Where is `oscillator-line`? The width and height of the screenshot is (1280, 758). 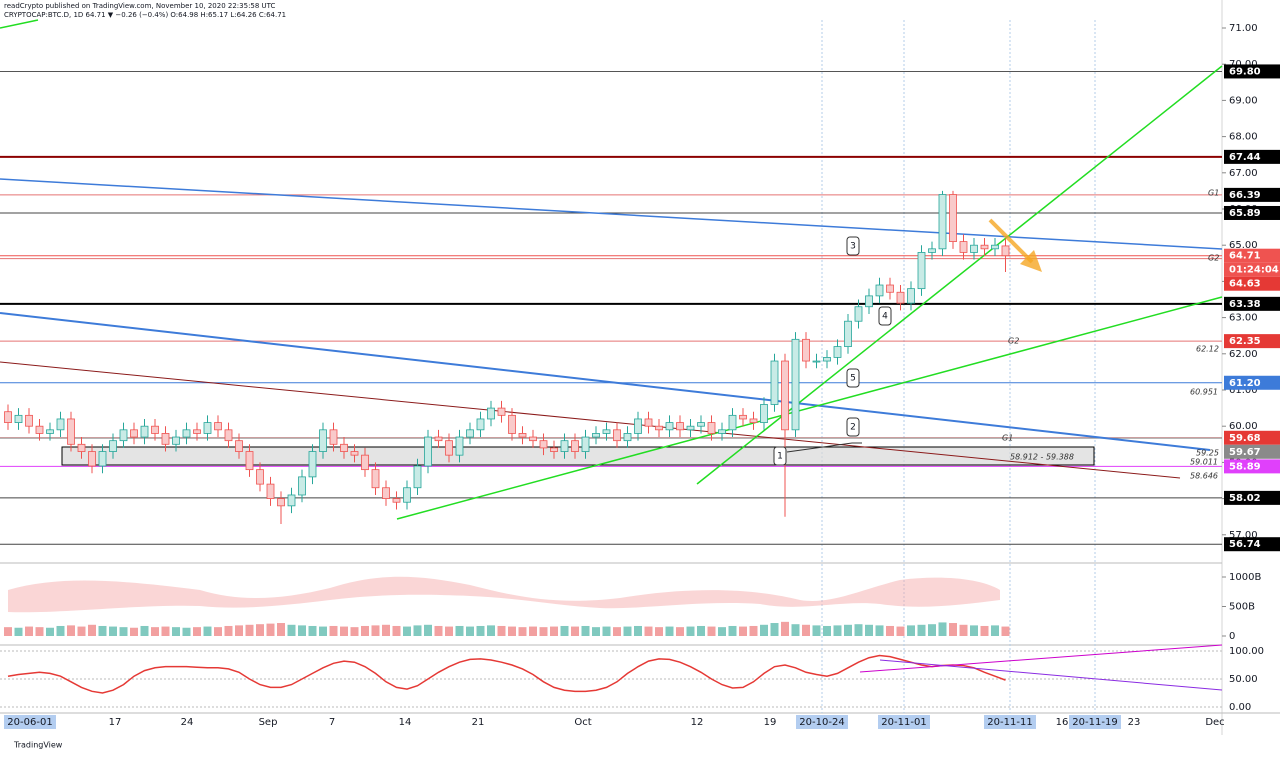 oscillator-line is located at coordinates (506, 674).